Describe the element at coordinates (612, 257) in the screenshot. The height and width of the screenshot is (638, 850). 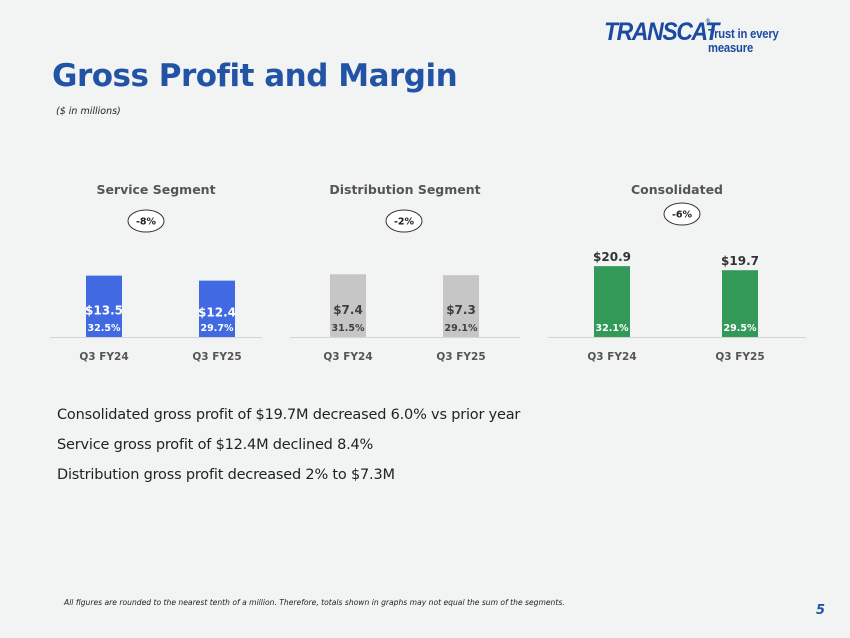
I see `bar-value-label: $20.9` at that location.